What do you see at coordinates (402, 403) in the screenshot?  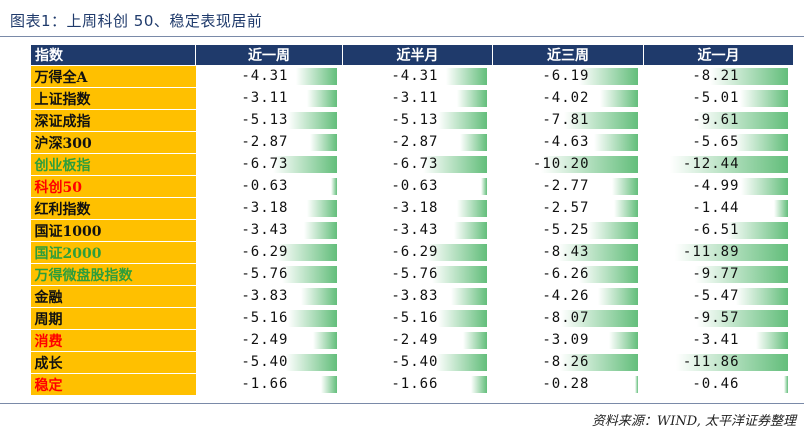 I see `bottom-divider` at bounding box center [402, 403].